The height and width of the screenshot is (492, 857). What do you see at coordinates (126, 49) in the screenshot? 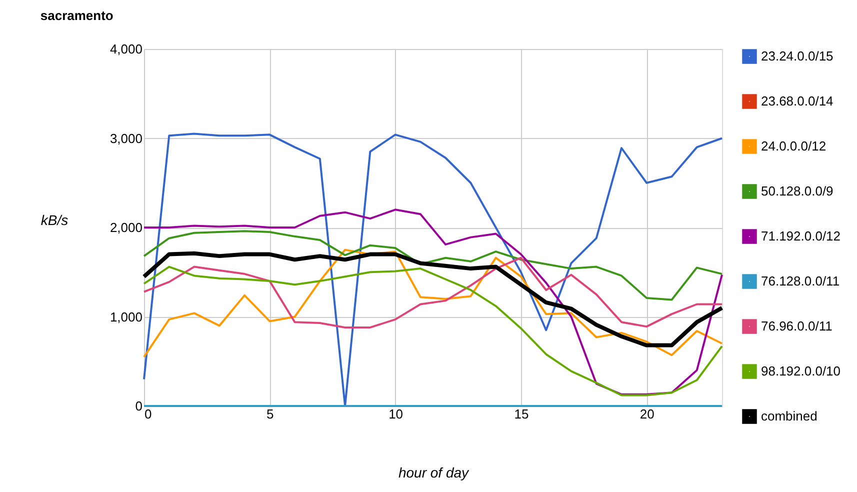
I see `y-tick-label: 4,000` at bounding box center [126, 49].